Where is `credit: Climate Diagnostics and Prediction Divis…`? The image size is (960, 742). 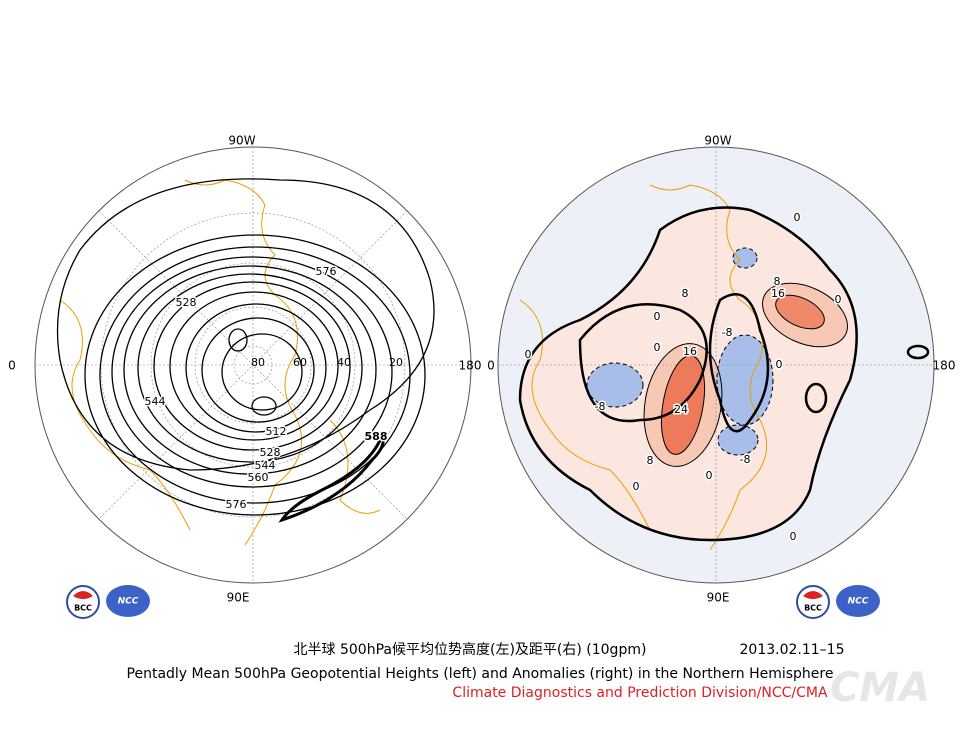 credit: Climate Diagnostics and Prediction Divis… is located at coordinates (640, 693).